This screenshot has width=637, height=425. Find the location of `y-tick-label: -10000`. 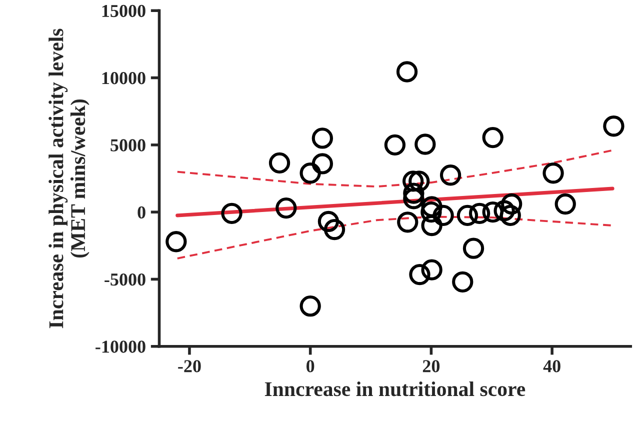

y-tick-label: -10000 is located at coordinates (121, 346).